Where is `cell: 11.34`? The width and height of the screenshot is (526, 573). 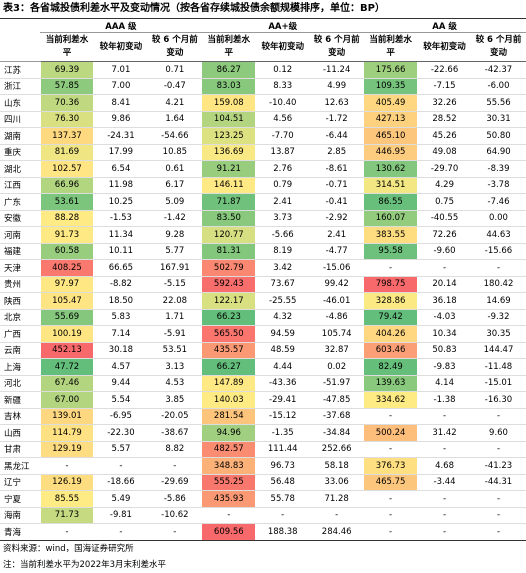
cell: 11.34 is located at coordinates (121, 235).